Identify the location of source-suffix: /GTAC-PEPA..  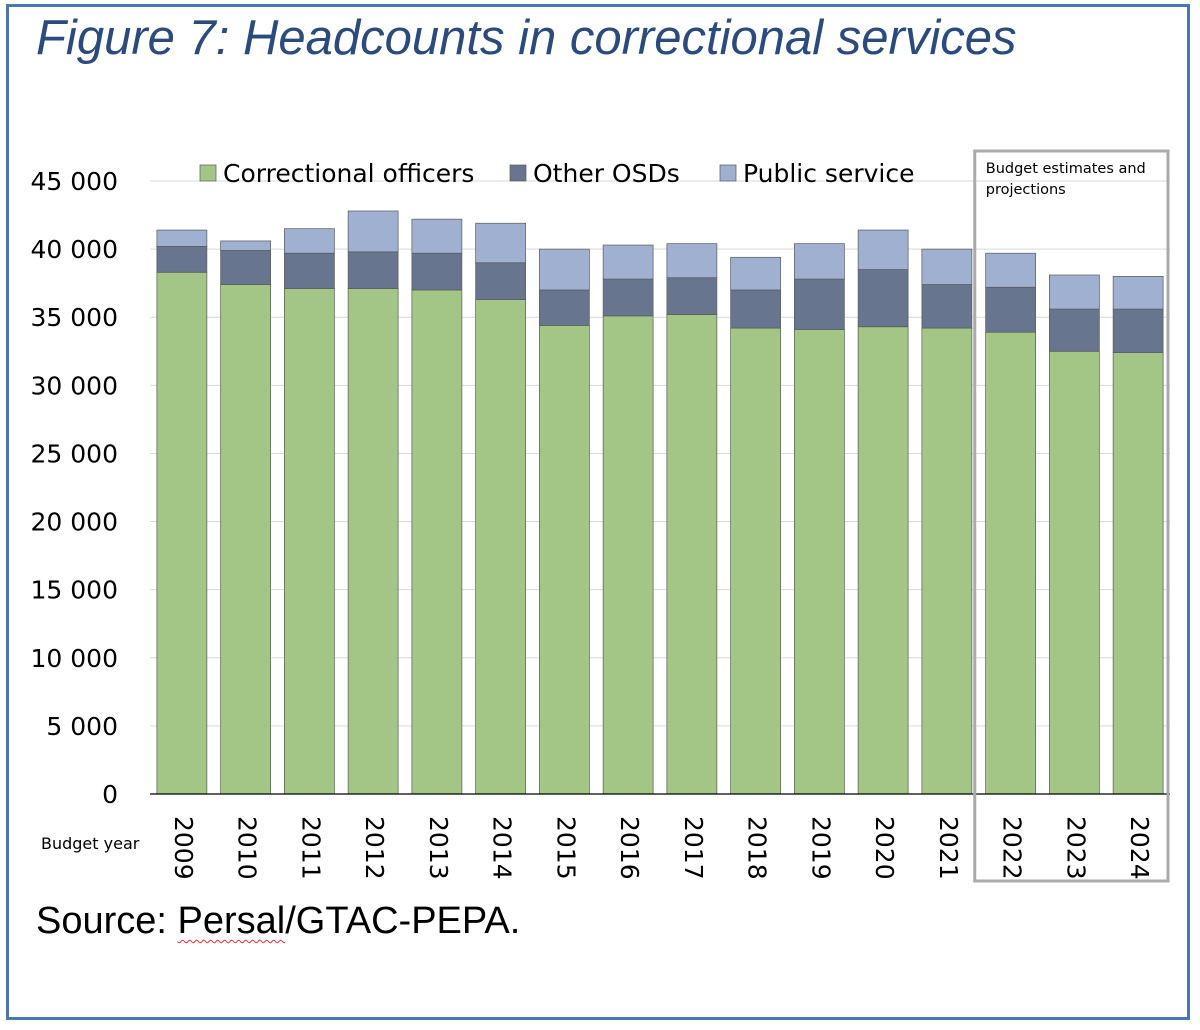
(403, 921).